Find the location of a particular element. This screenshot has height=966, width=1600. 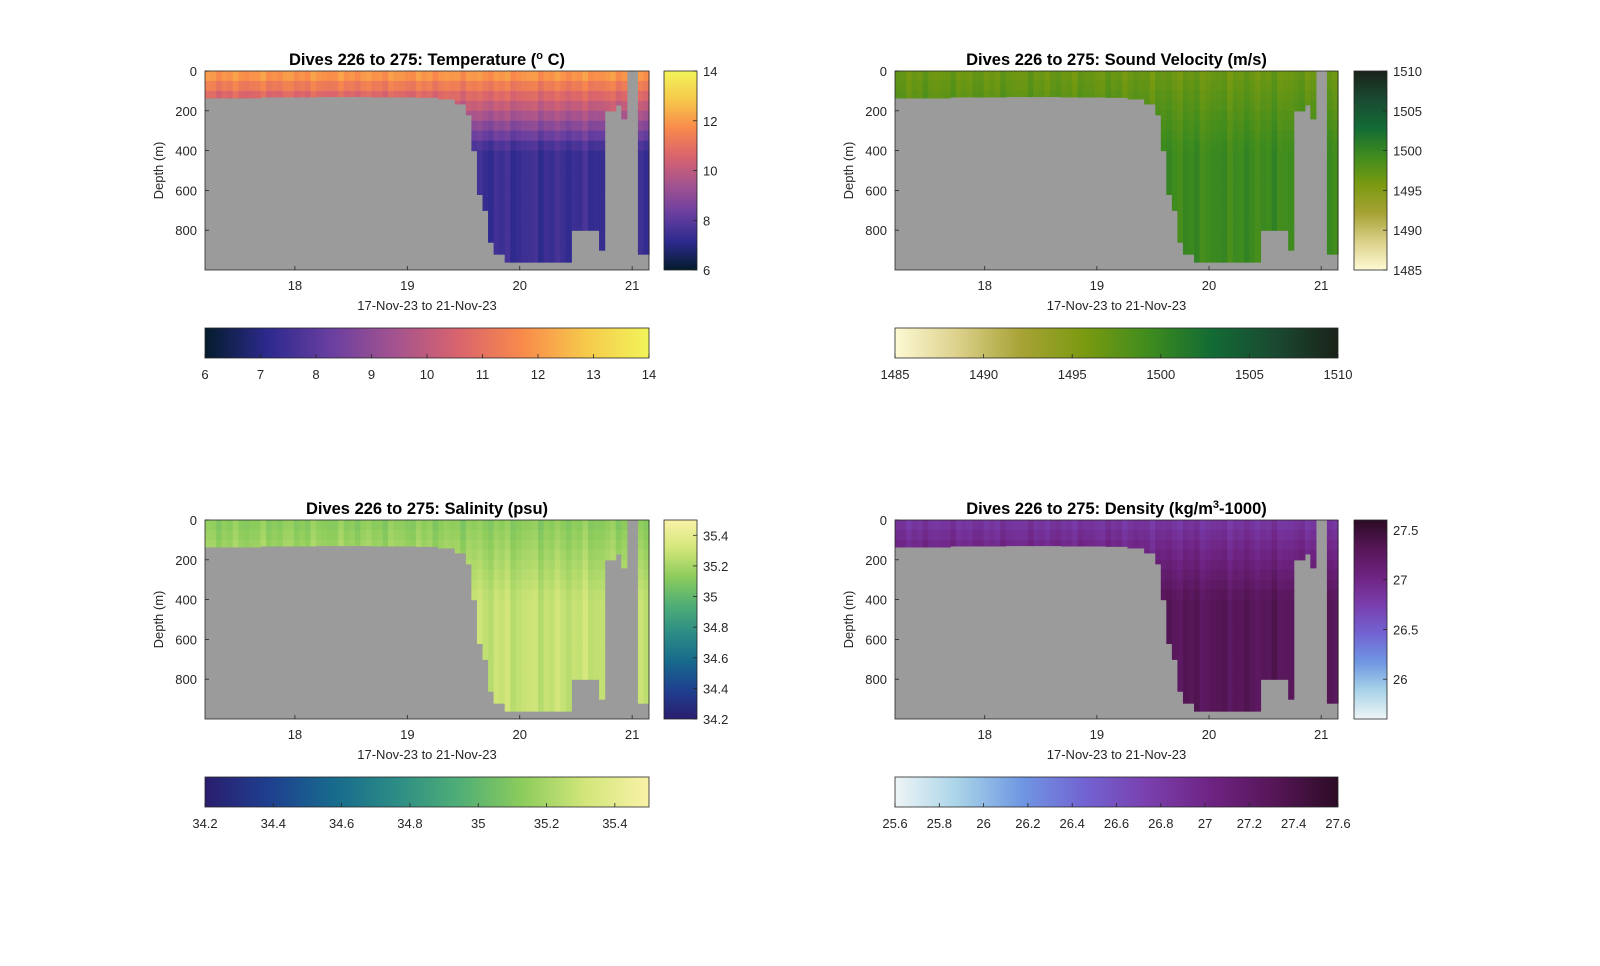

colorbar-vertical is located at coordinates (680, 619).